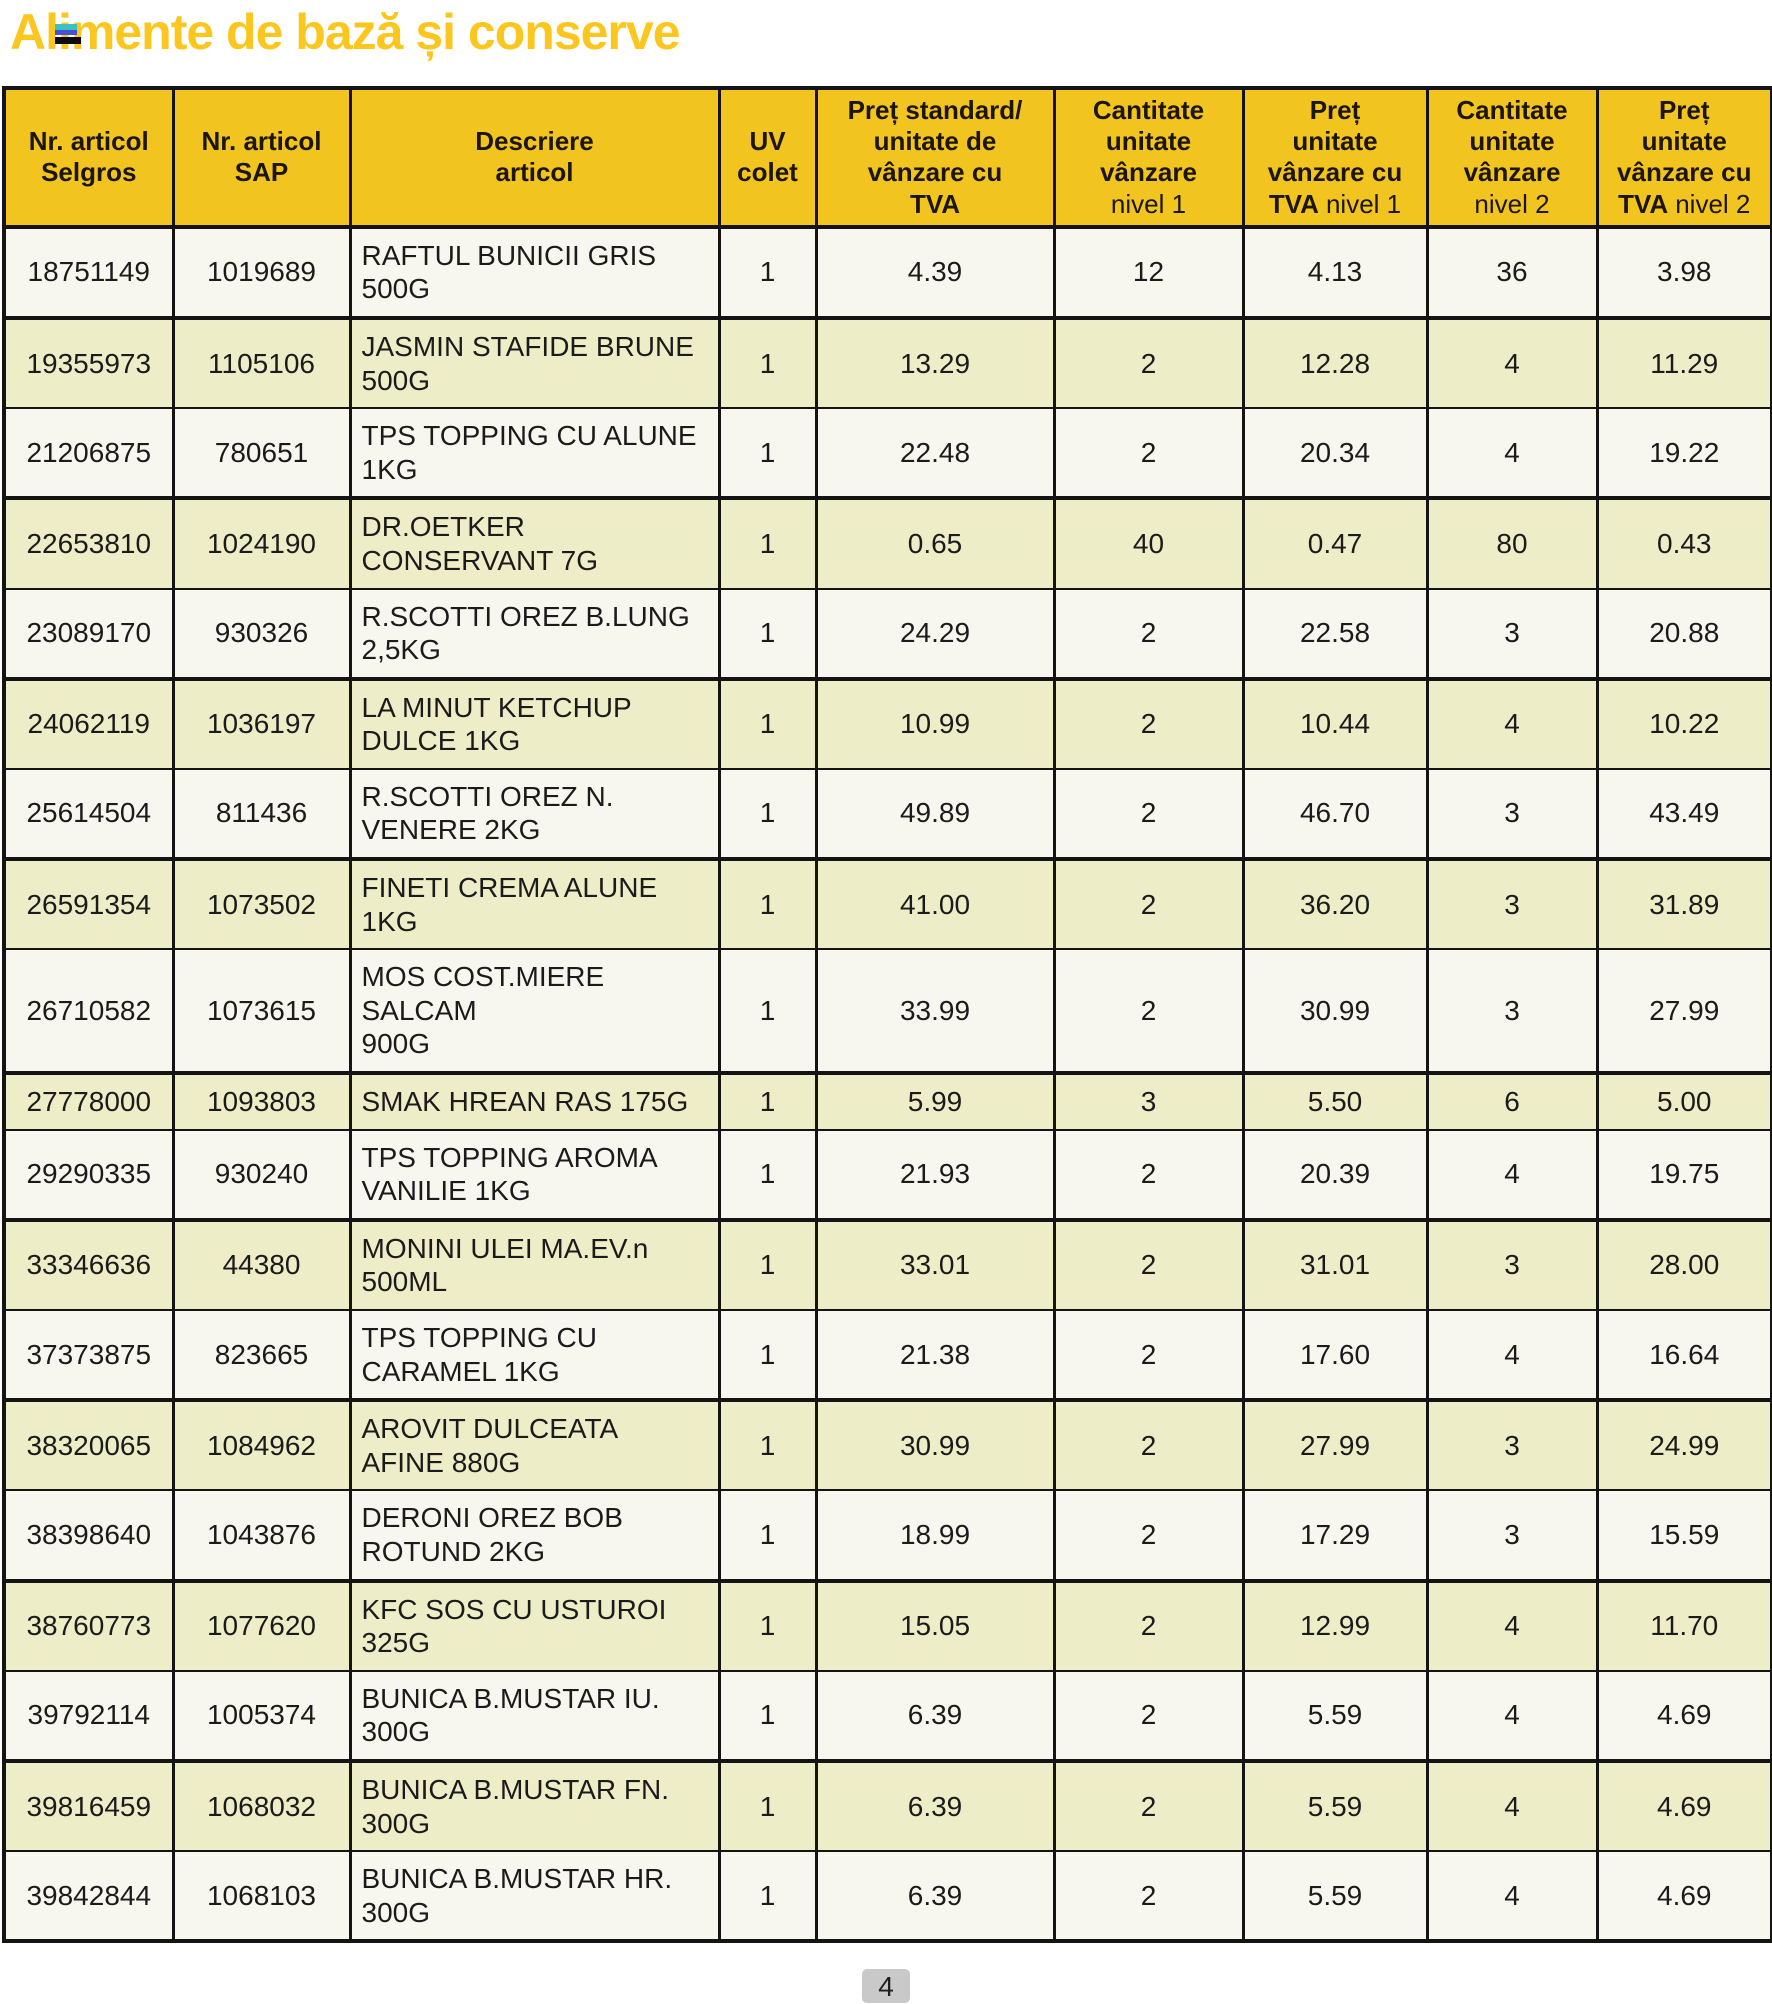 The width and height of the screenshot is (1772, 2004). I want to click on cell-pret-nivel-2: 20.88, so click(1683, 634).